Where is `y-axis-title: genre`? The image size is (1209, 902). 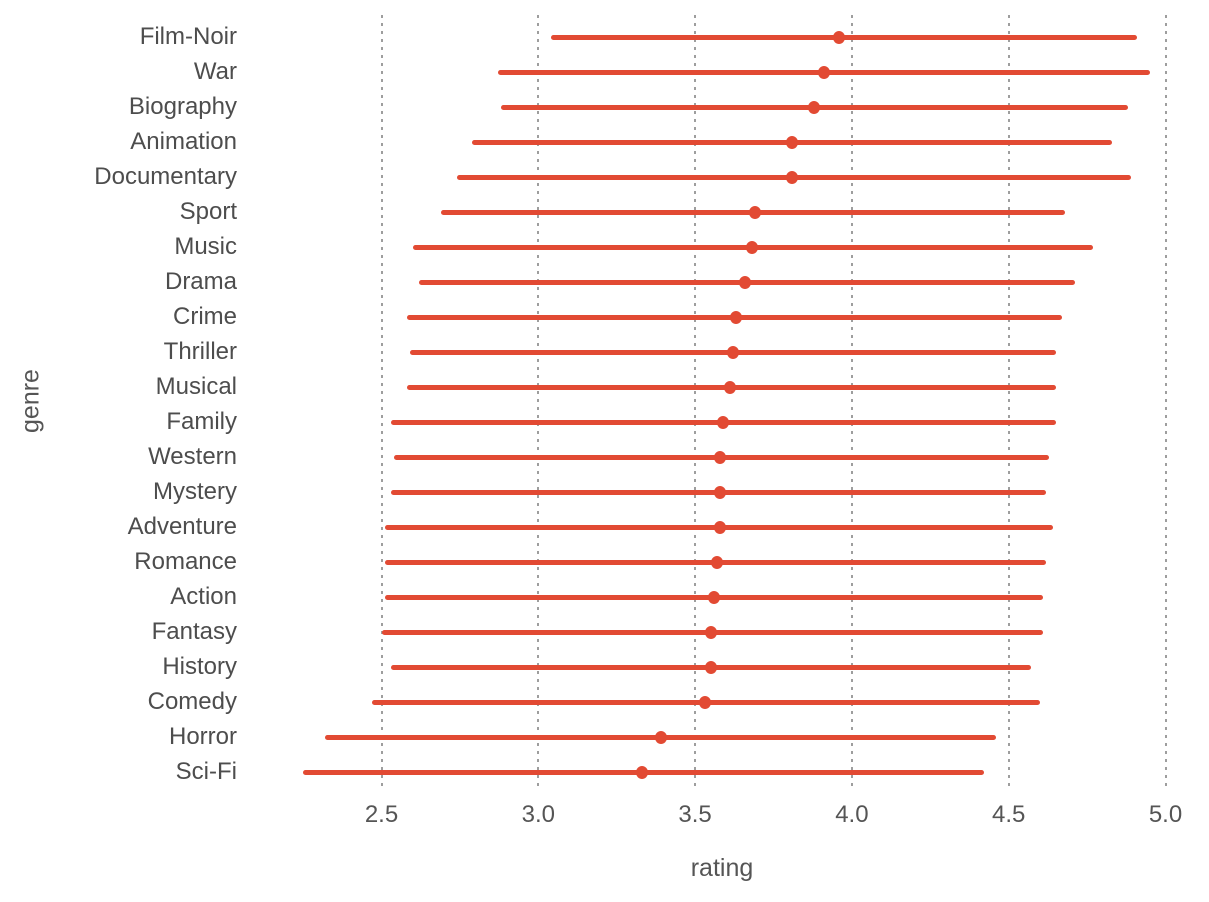 y-axis-title: genre is located at coordinates (30, 401).